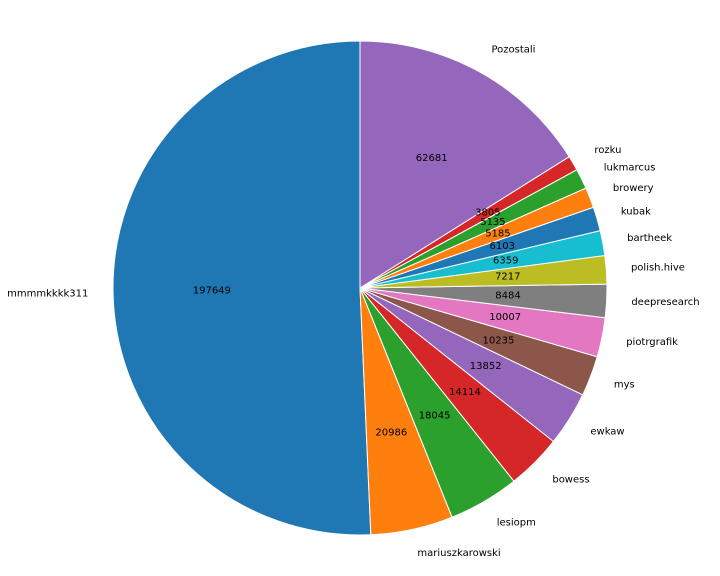  I want to click on value-label-lukmarcus: 5135, so click(492, 222).